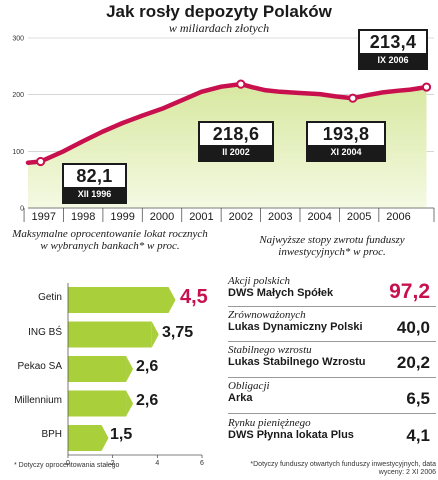  What do you see at coordinates (346, 134) in the screenshot?
I see `callout-value: 193,8` at bounding box center [346, 134].